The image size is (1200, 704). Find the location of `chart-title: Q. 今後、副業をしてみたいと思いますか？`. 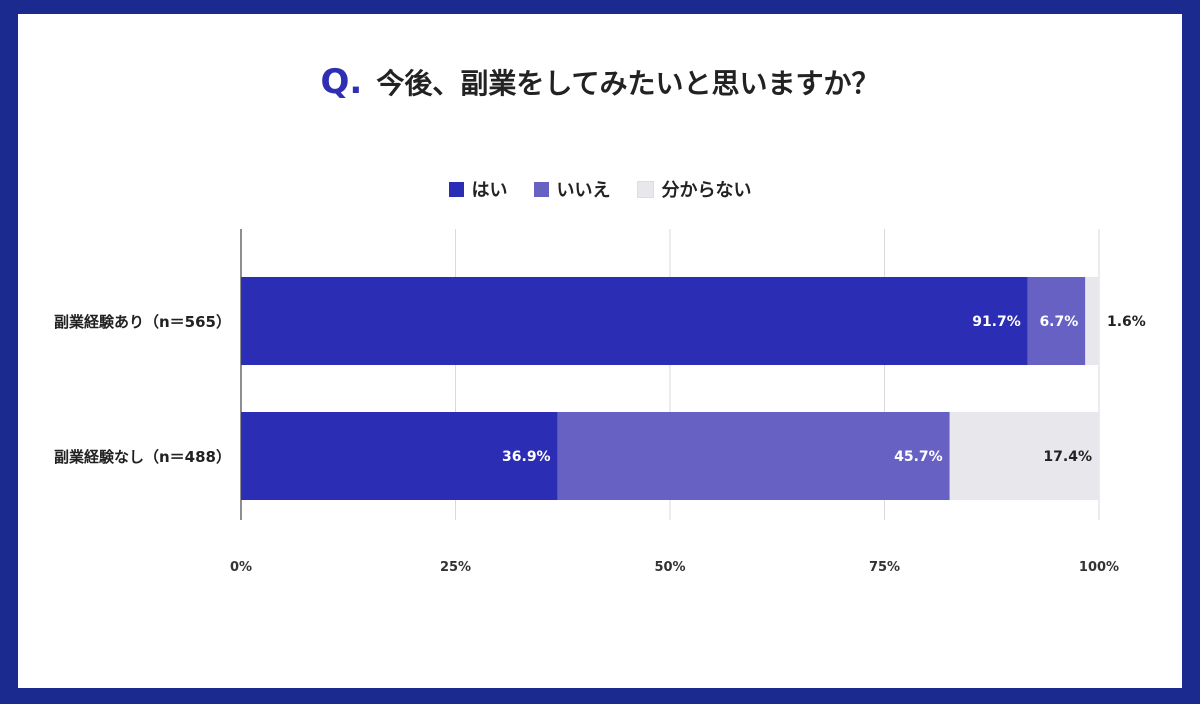

chart-title: Q. 今後、副業をしてみたいと思いますか？ is located at coordinates (600, 82).